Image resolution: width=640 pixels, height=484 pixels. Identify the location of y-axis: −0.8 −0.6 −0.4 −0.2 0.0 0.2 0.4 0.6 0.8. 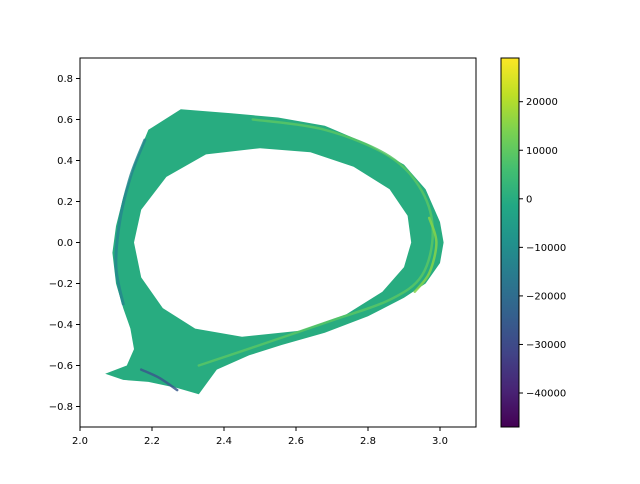
(64, 243).